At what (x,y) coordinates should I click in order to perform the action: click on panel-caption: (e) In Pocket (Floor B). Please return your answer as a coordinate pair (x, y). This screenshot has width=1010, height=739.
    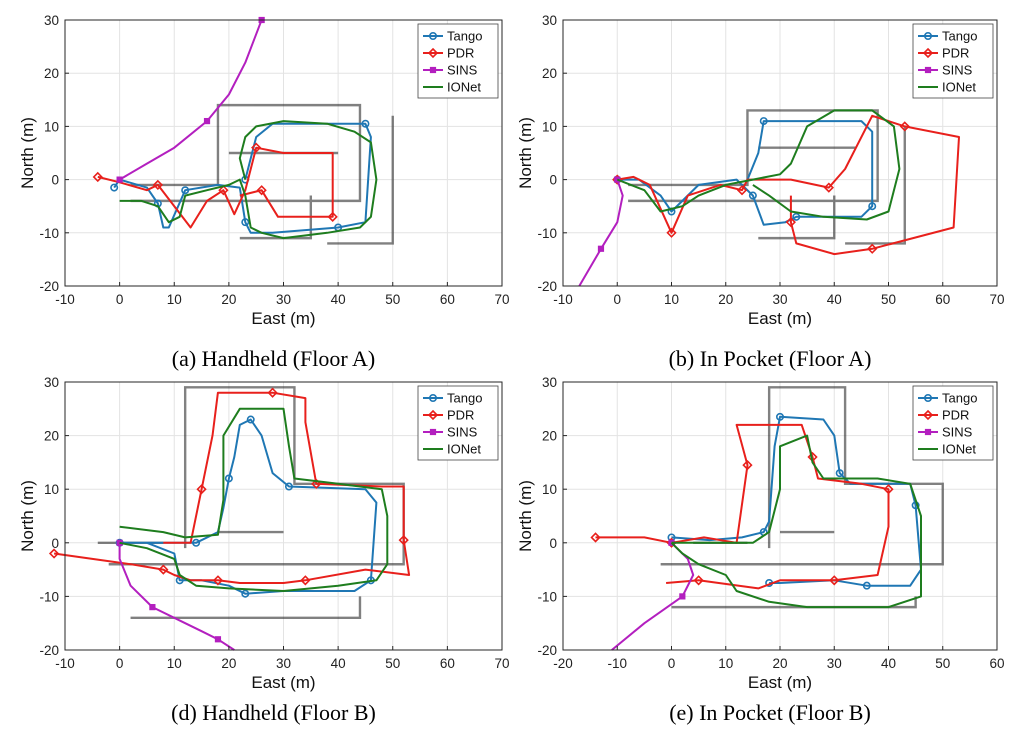
    Looking at the image, I should click on (770, 712).